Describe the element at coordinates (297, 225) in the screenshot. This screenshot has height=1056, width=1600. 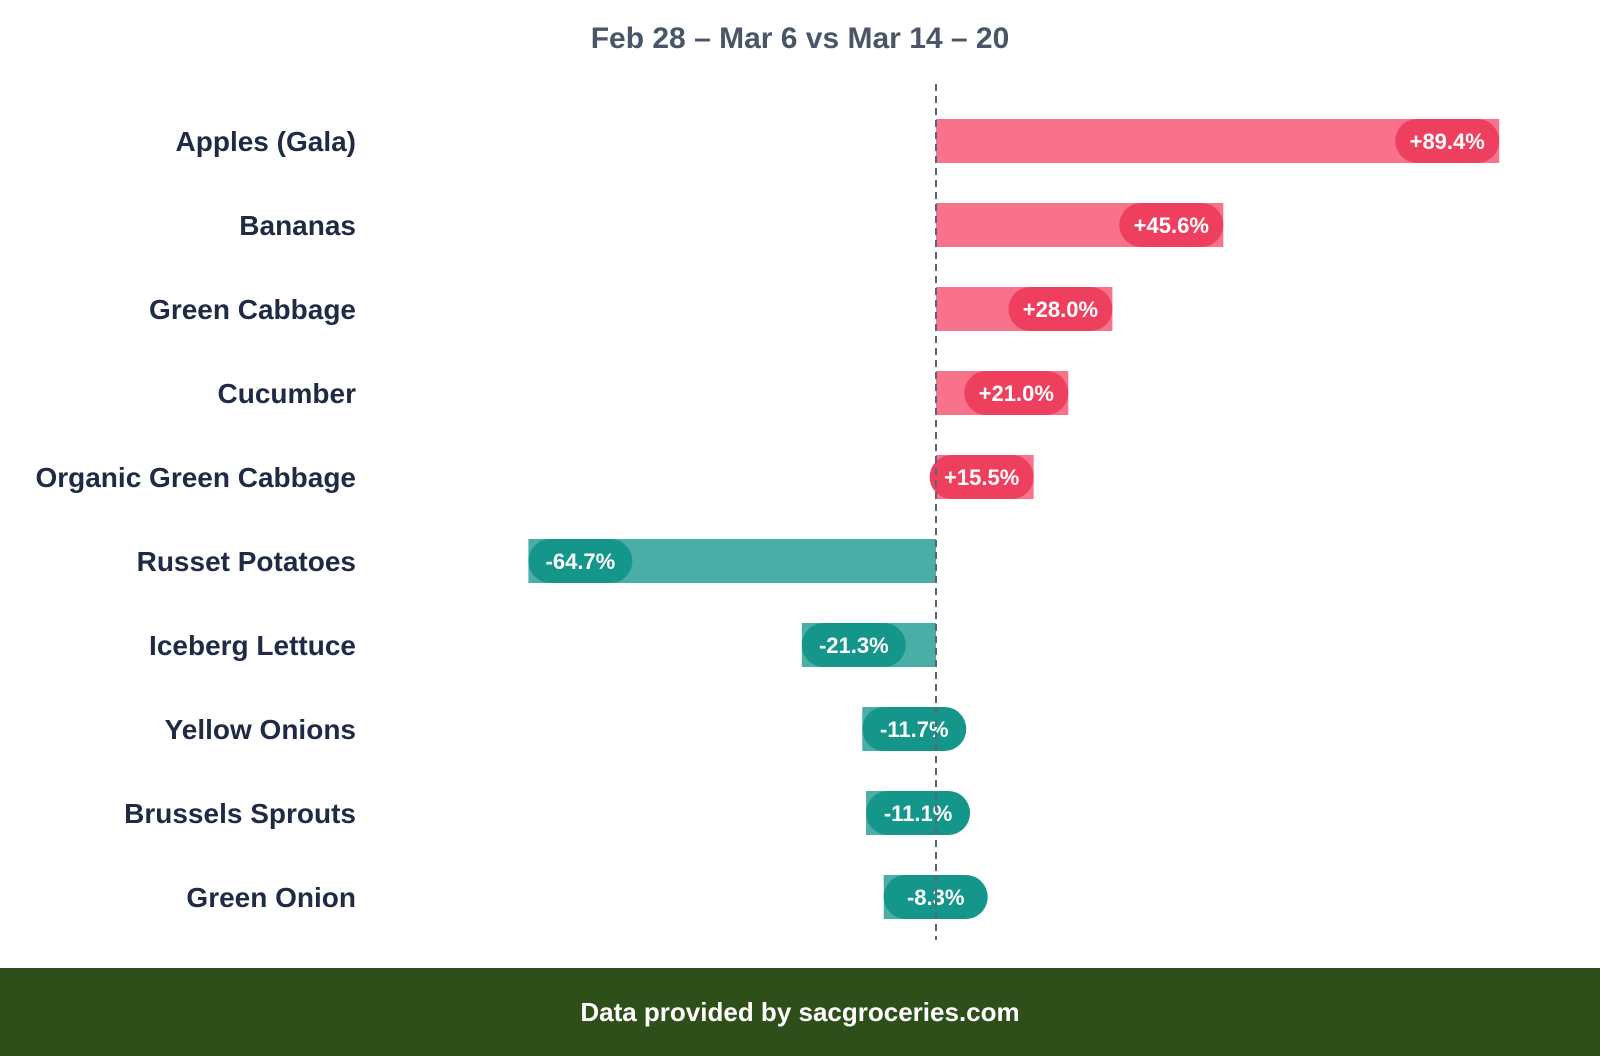
I see `category-label: Bananas` at that location.